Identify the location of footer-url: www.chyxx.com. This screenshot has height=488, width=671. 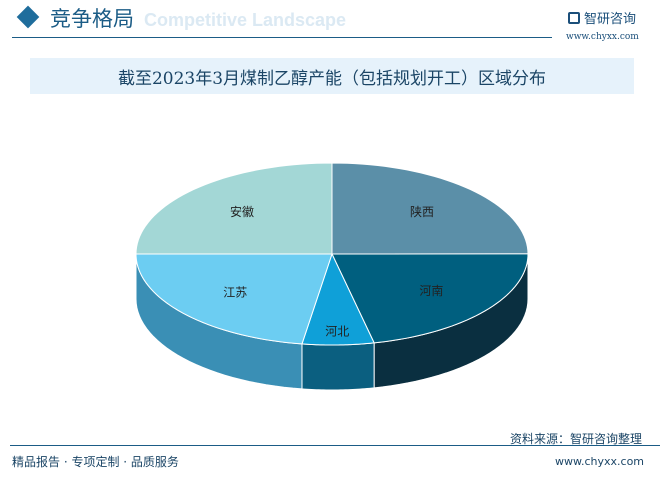
(600, 461).